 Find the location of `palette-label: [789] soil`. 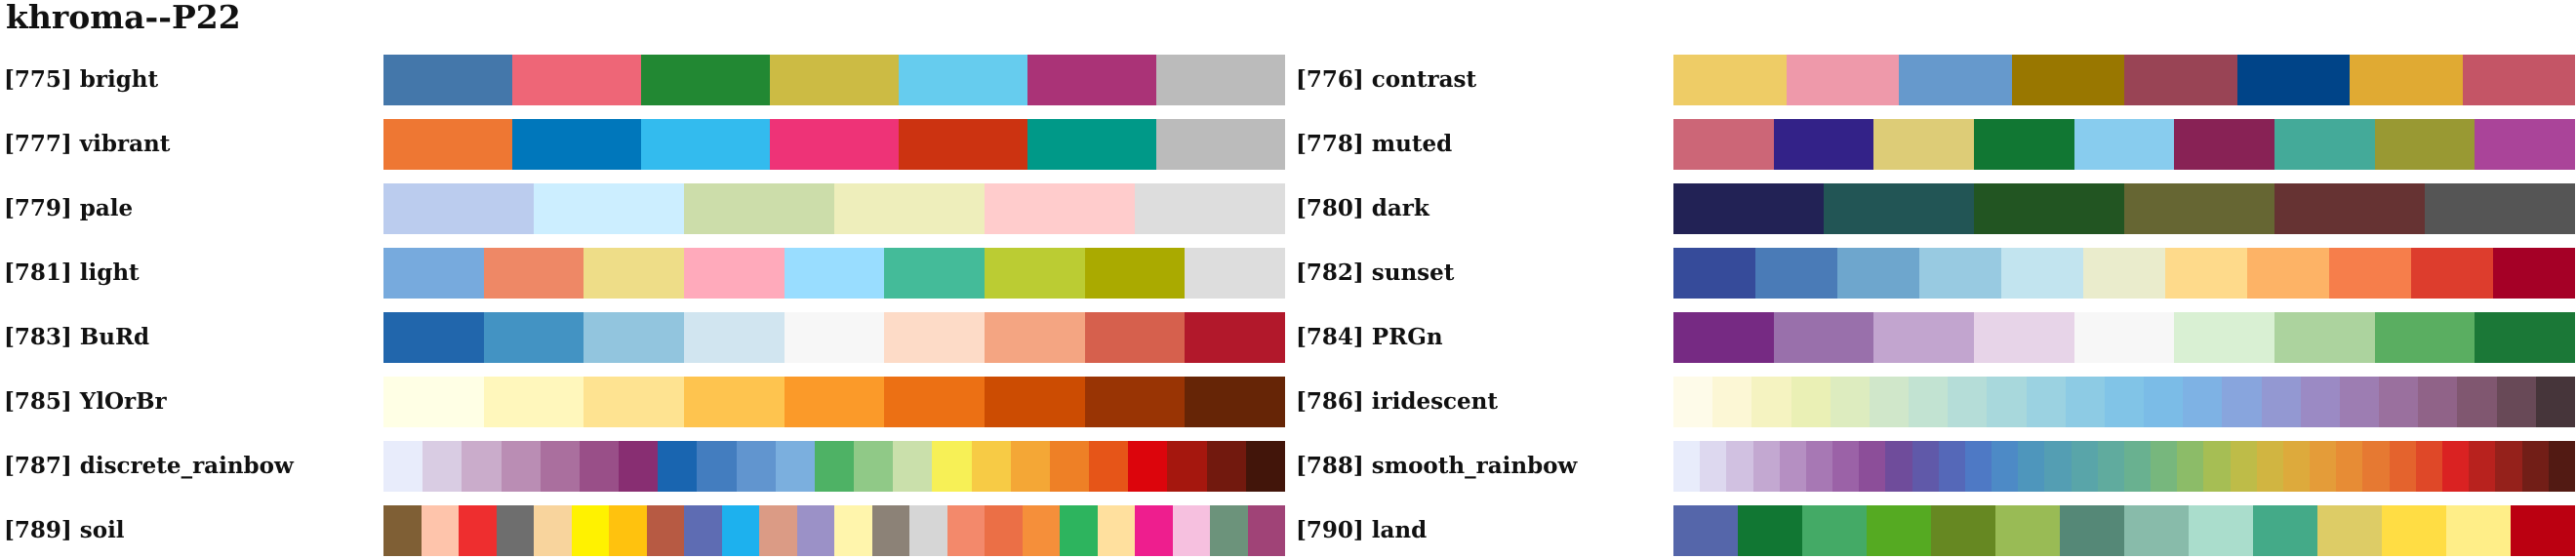

palette-label: [789] soil is located at coordinates (64, 530).